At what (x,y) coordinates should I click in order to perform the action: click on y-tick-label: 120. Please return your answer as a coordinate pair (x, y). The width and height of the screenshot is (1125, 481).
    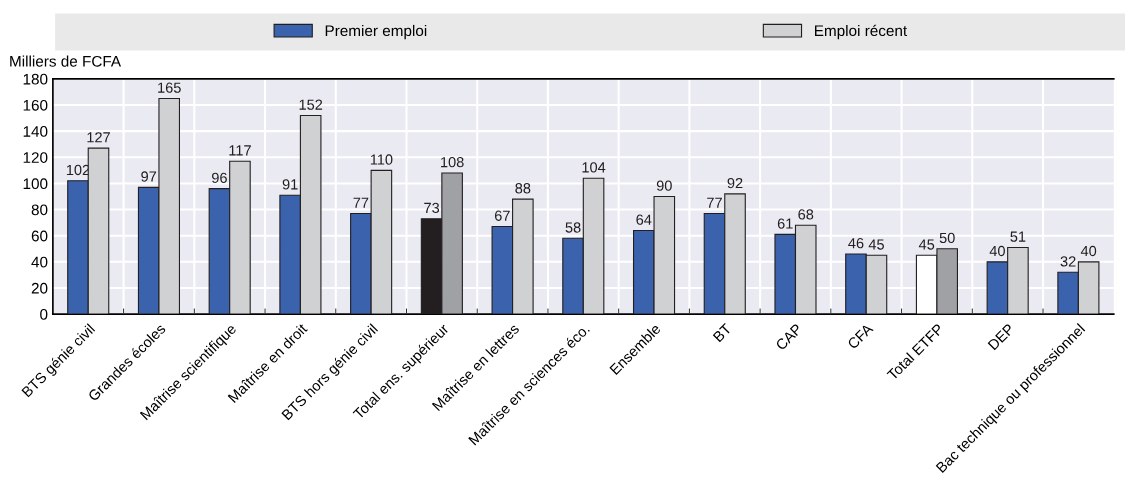
    Looking at the image, I should click on (35, 157).